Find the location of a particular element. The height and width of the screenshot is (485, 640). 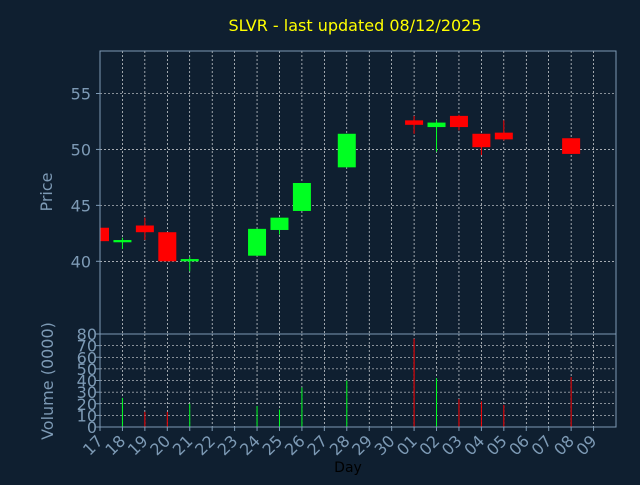

price-axis-label: Price is located at coordinates (46, 191).